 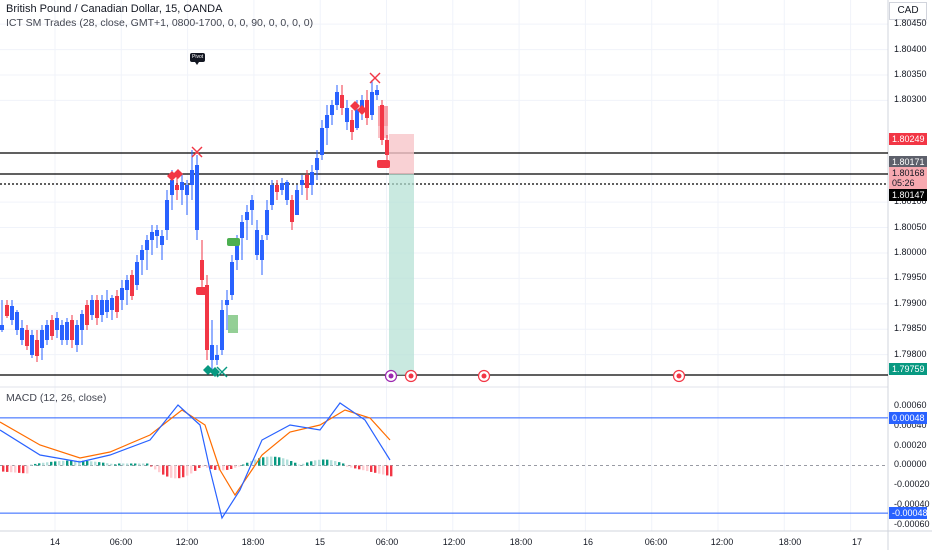 I want to click on time-axis-label: 16, so click(x=588, y=542).